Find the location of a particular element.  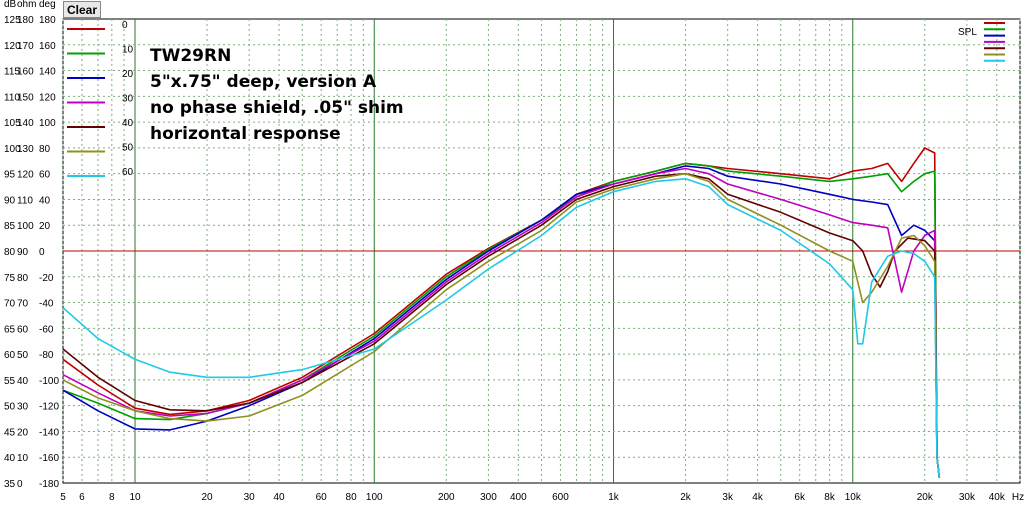

x-tick-label: 60 is located at coordinates (322, 497).